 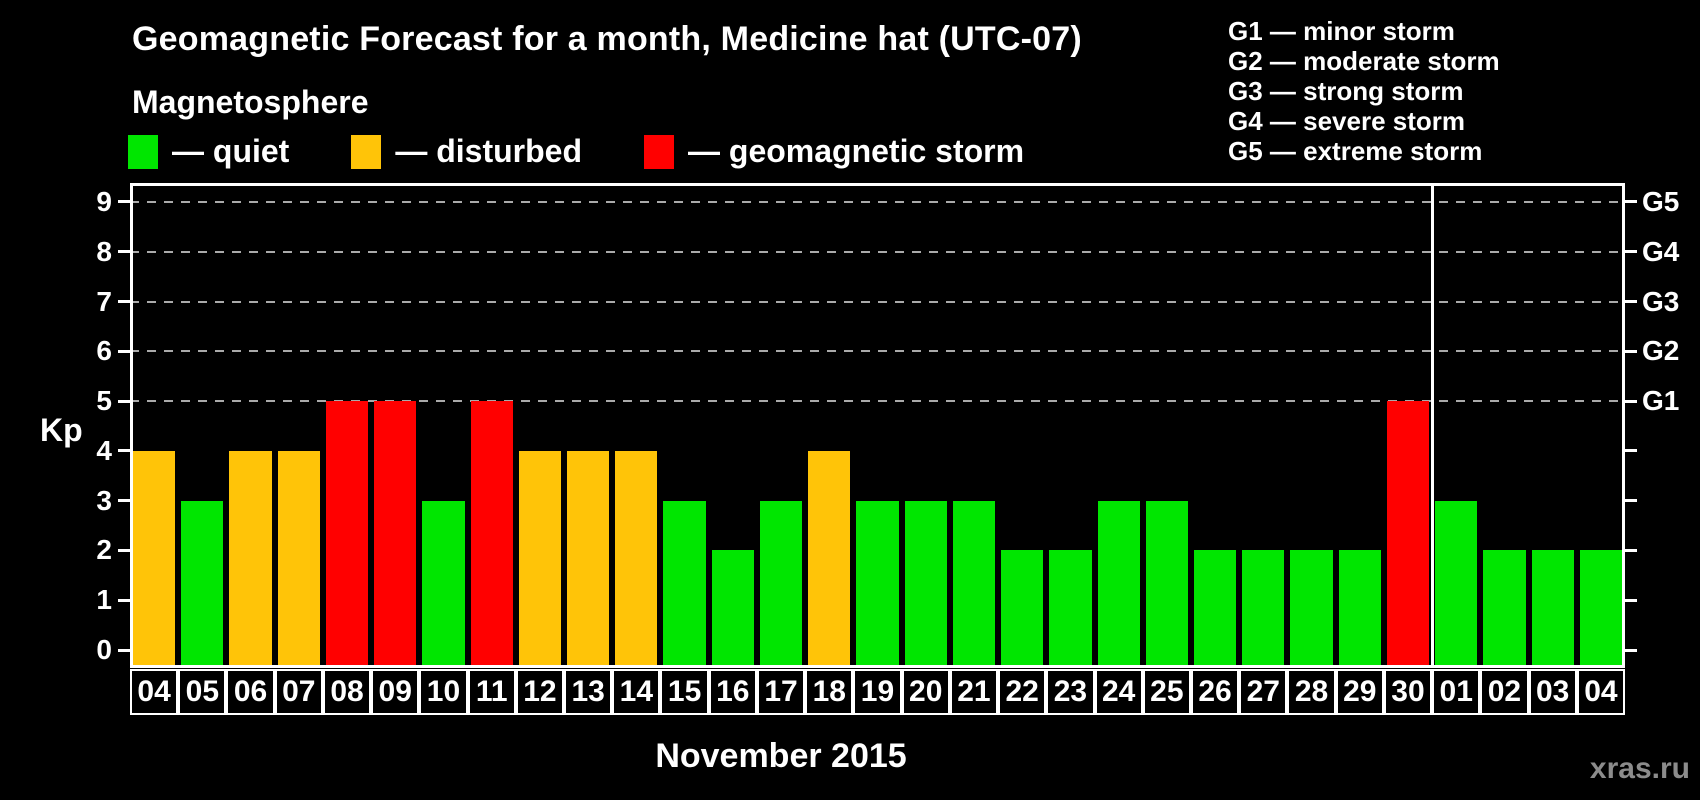 I want to click on g-legend-line-1: G1 — minor storm, so click(x=1341, y=31).